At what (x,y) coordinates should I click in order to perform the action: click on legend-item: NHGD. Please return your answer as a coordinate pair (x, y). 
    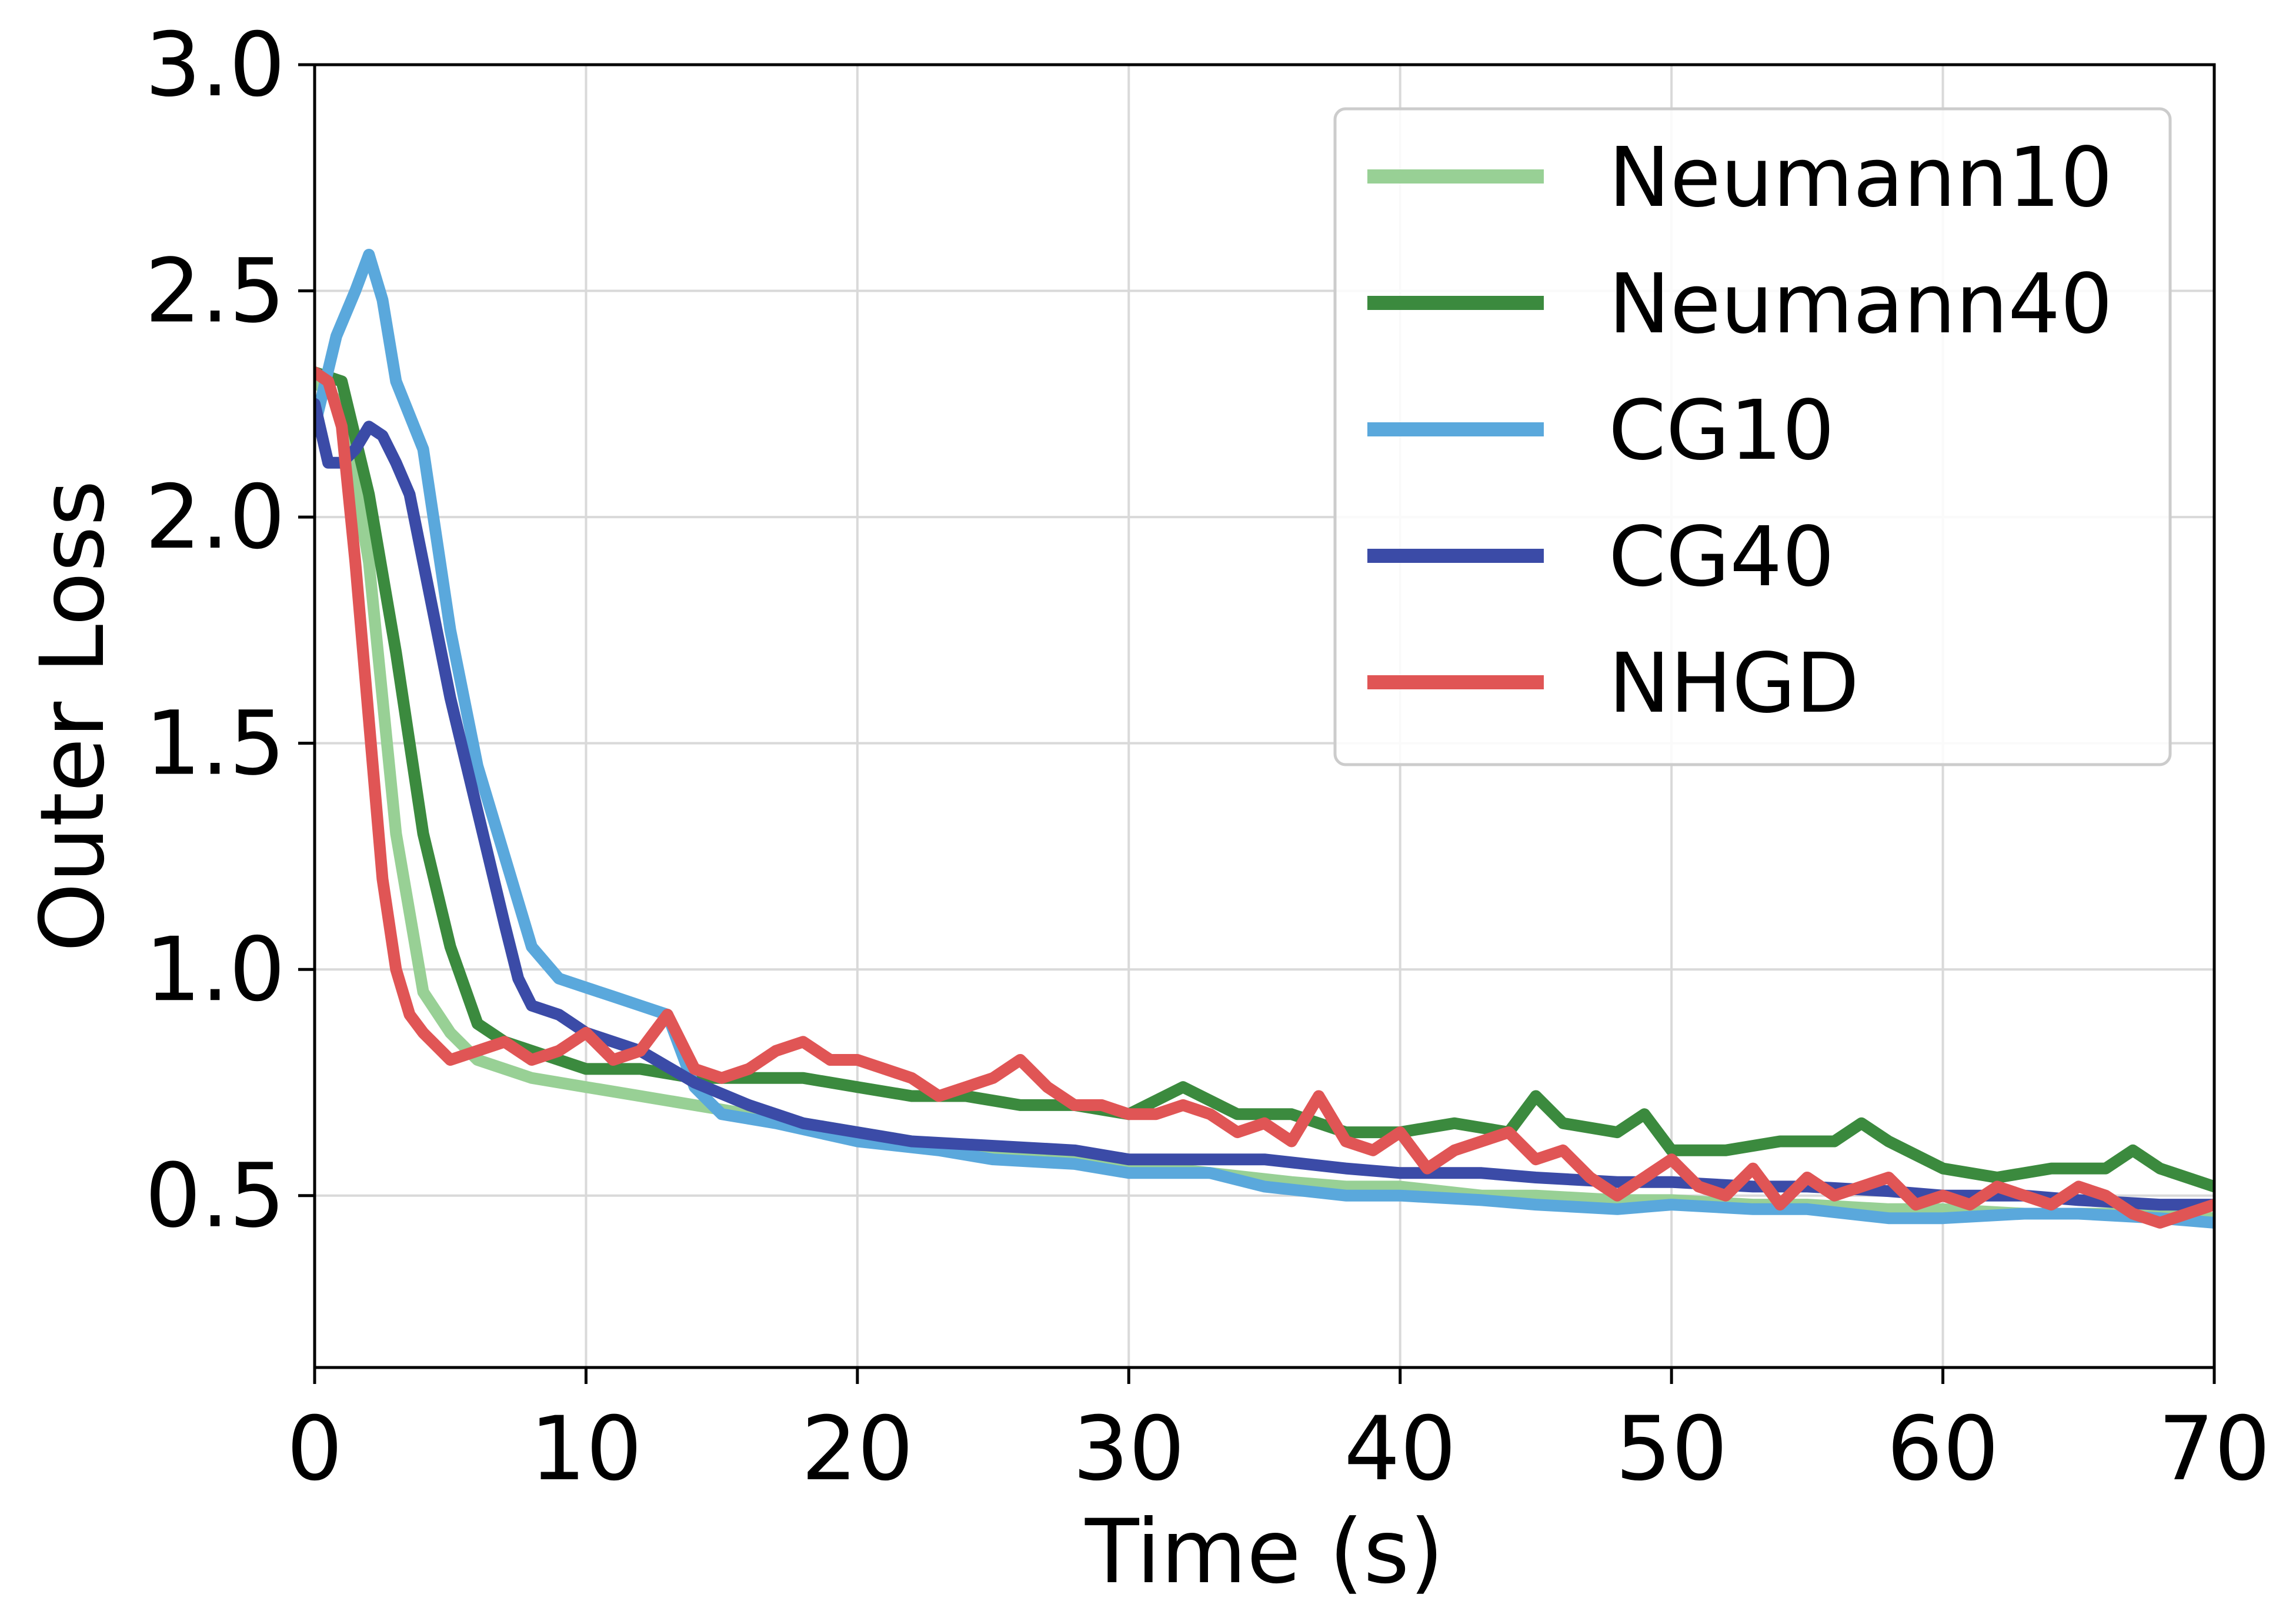
    Looking at the image, I should click on (1613, 684).